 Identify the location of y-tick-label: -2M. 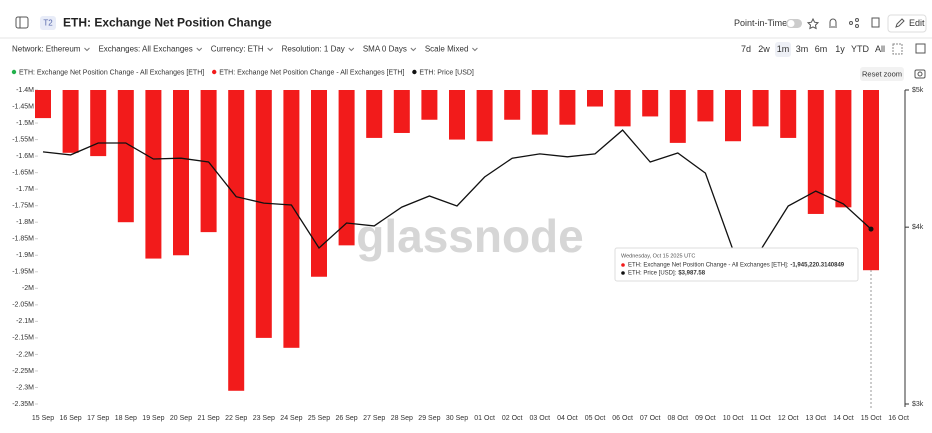
(28, 288).